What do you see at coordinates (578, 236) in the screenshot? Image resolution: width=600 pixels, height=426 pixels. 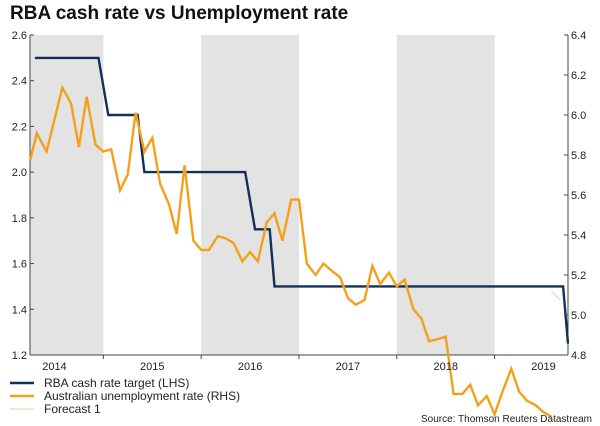 I see `right-tick-label: 5.4` at bounding box center [578, 236].